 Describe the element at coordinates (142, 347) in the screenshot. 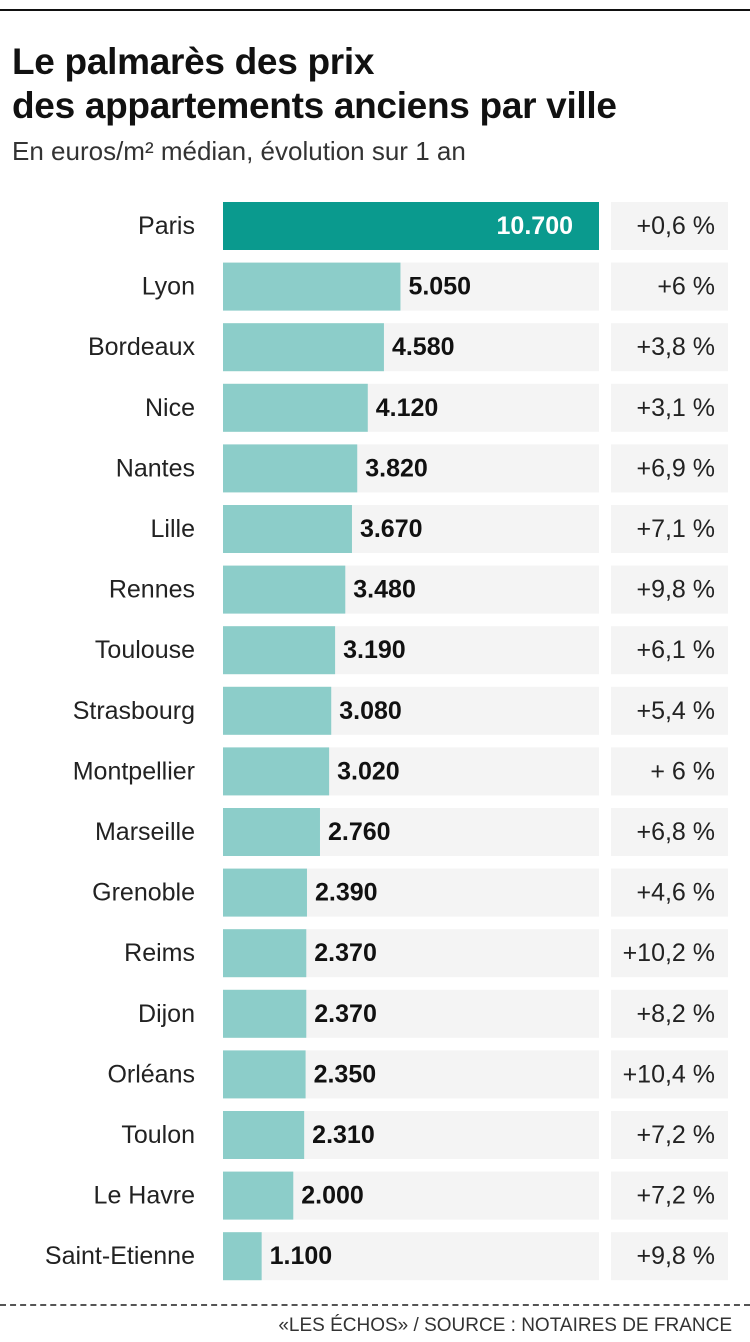

I see `category-label-bordeaux: Bordeaux` at that location.